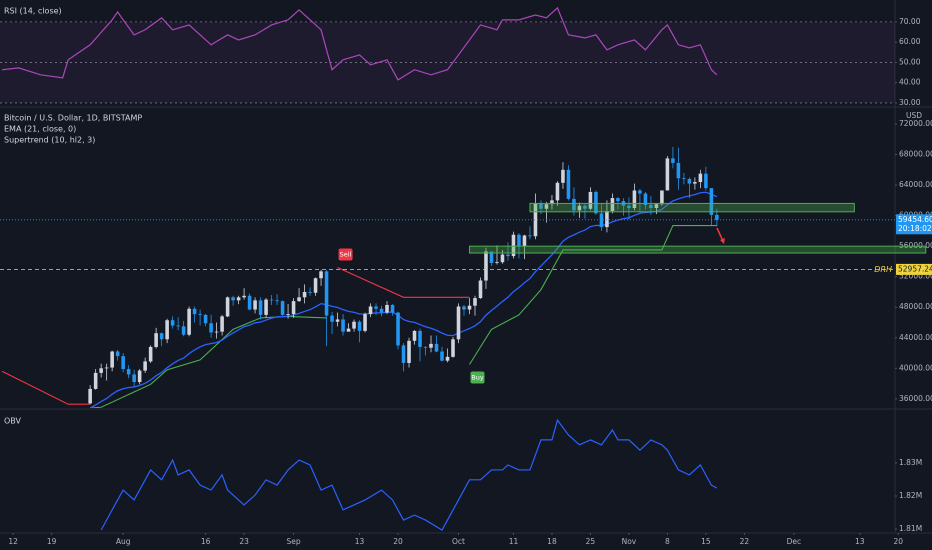  Describe the element at coordinates (794, 541) in the screenshot. I see `x-tick-label: Dec` at that location.